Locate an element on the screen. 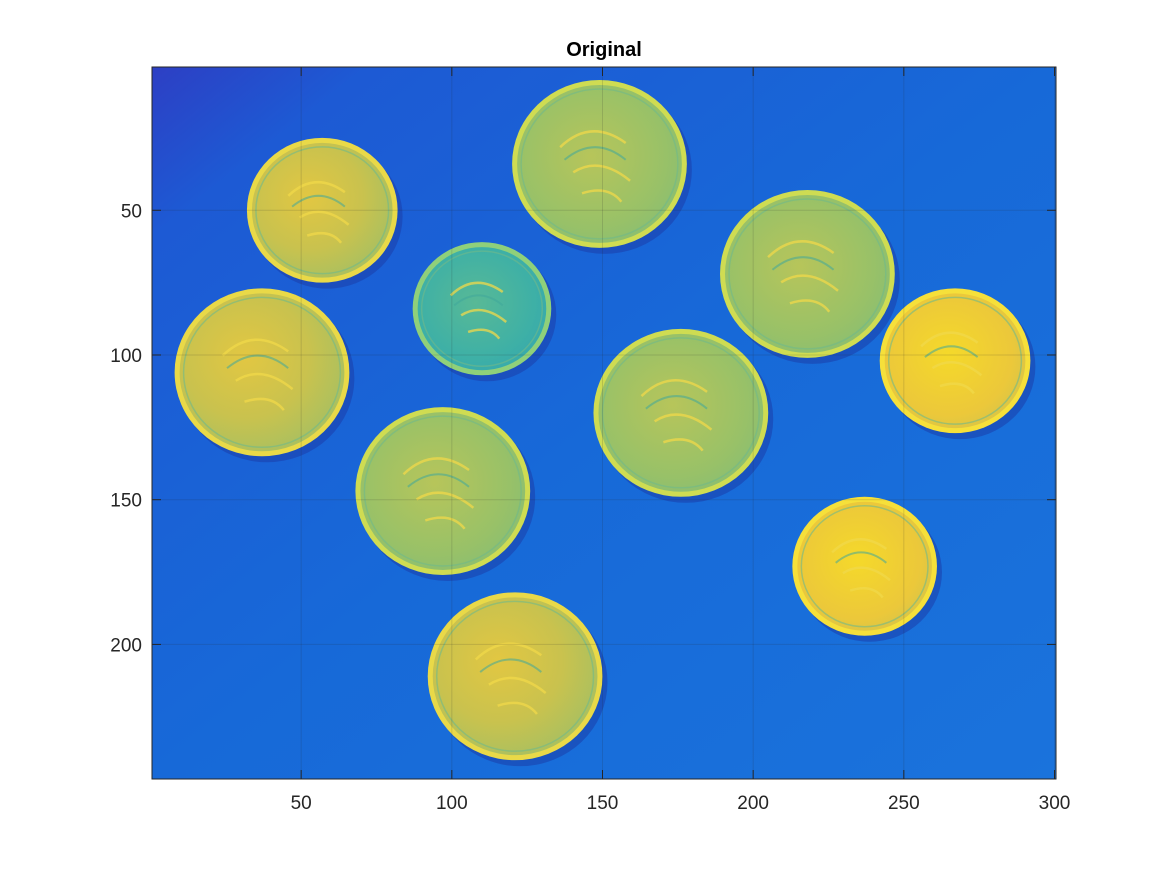 Image resolution: width=1167 pixels, height=875 pixels. chart-title: Original is located at coordinates (604, 50).